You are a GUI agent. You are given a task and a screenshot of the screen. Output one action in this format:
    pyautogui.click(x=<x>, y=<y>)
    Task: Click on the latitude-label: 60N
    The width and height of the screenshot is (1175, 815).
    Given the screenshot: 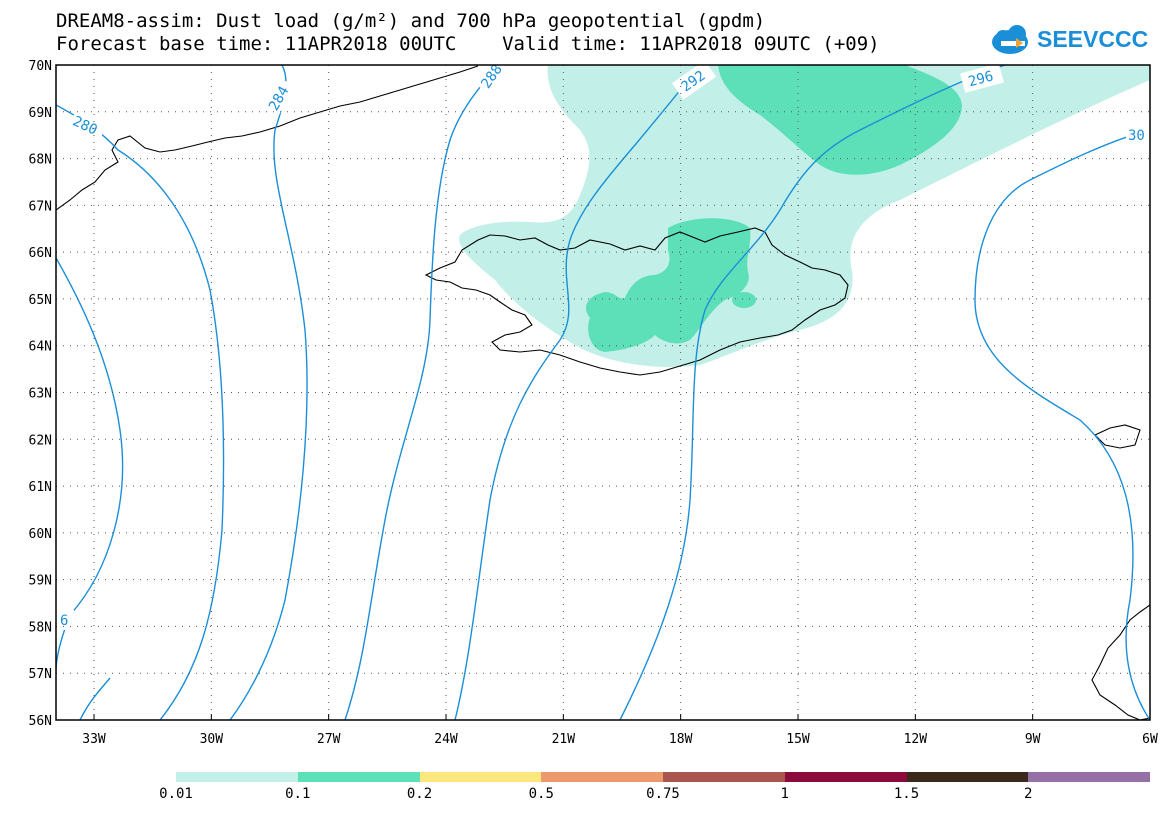 What is the action you would take?
    pyautogui.click(x=40, y=534)
    